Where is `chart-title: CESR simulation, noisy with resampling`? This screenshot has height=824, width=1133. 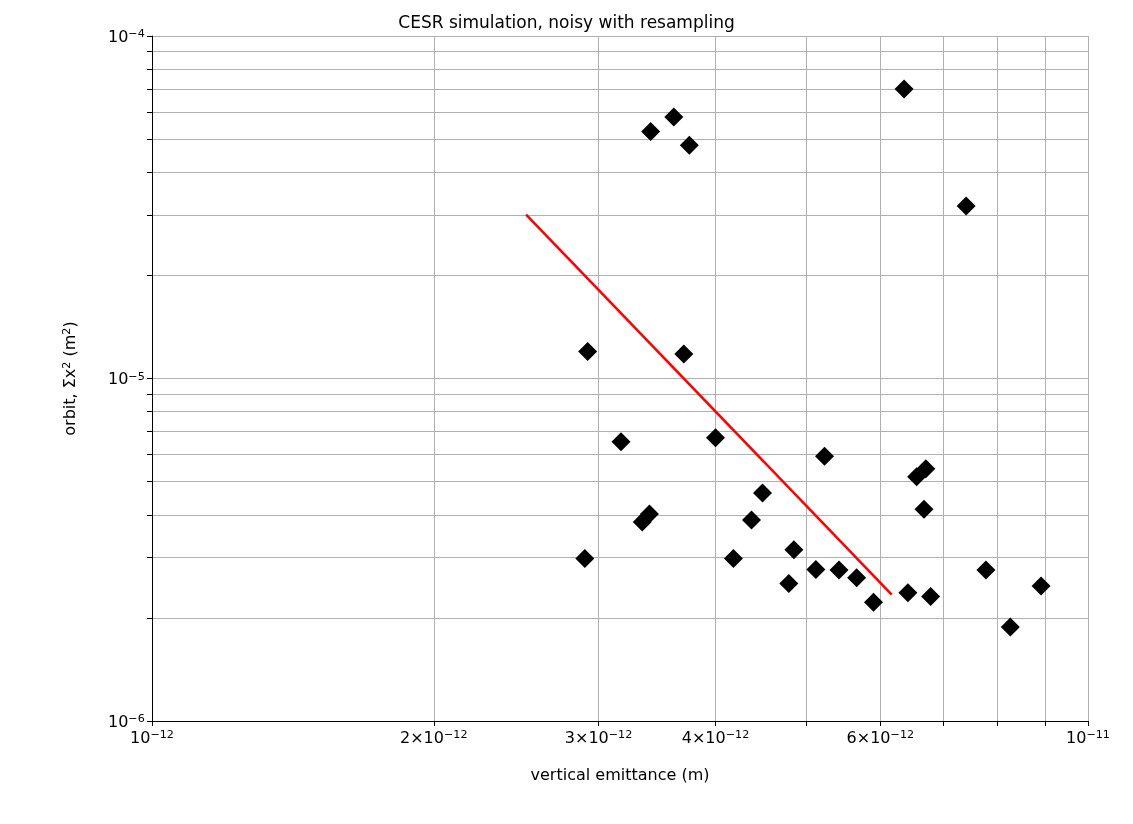 chart-title: CESR simulation, noisy with resampling is located at coordinates (566, 21).